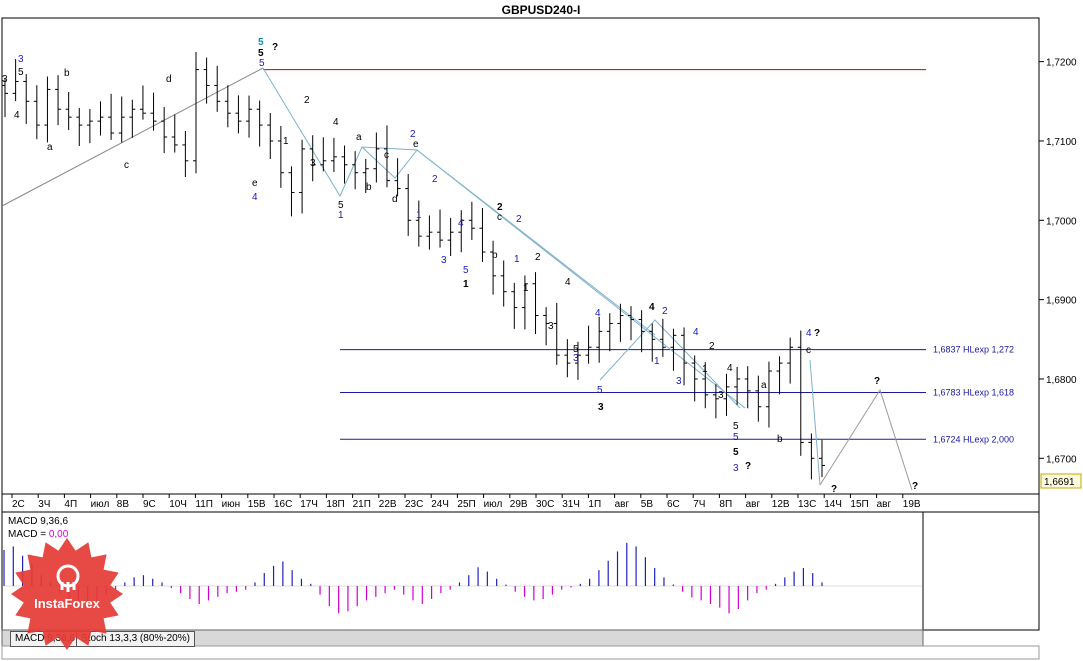 The width and height of the screenshot is (1083, 661). Describe the element at coordinates (973, 392) in the screenshot. I see `projection-level-label: 1,6783 HLexp 1,618` at that location.